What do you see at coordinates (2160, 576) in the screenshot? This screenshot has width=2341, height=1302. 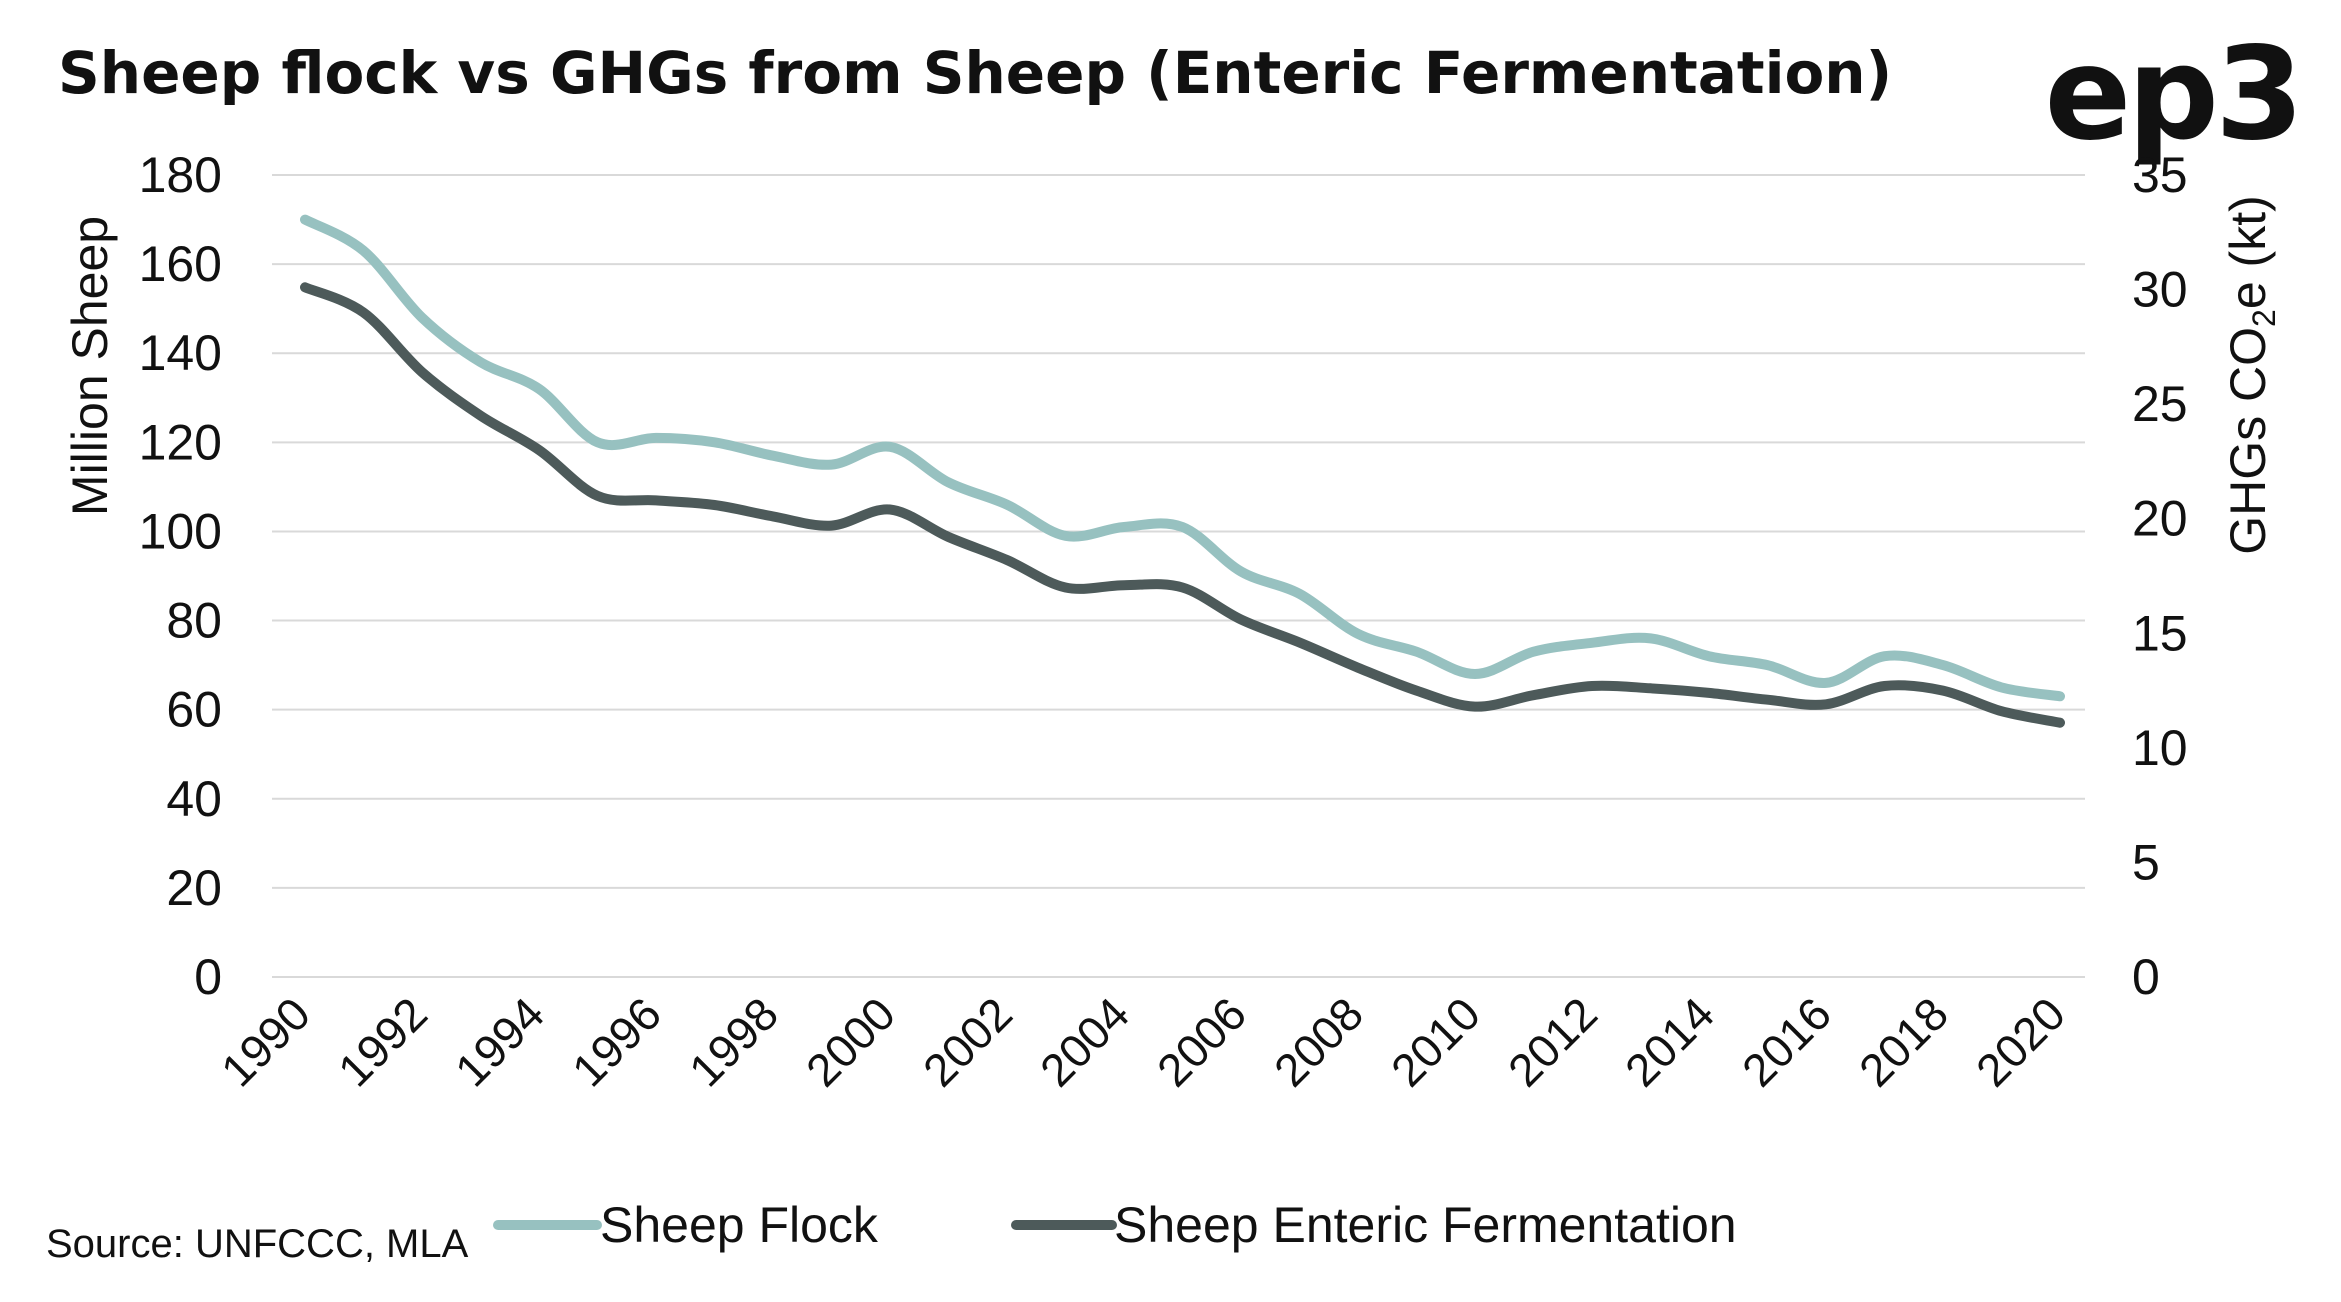 I see `right-axis-ticks: 0 5 10 15 20 25 30 35` at bounding box center [2160, 576].